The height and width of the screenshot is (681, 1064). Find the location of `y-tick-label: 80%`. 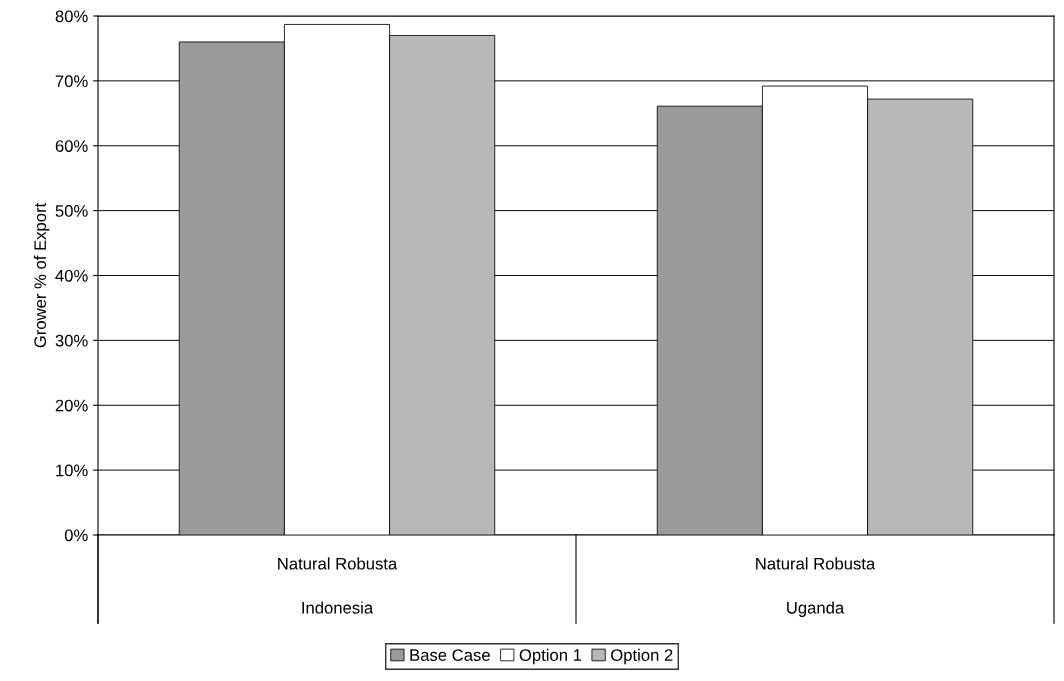

y-tick-label: 80% is located at coordinates (71, 16).